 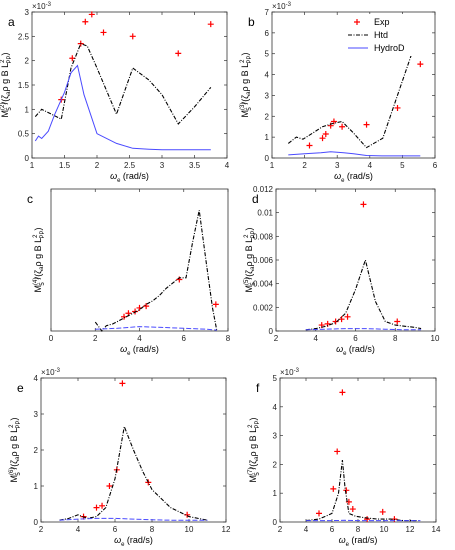 I want to click on y-tick-label: 5, so click(x=267, y=54).